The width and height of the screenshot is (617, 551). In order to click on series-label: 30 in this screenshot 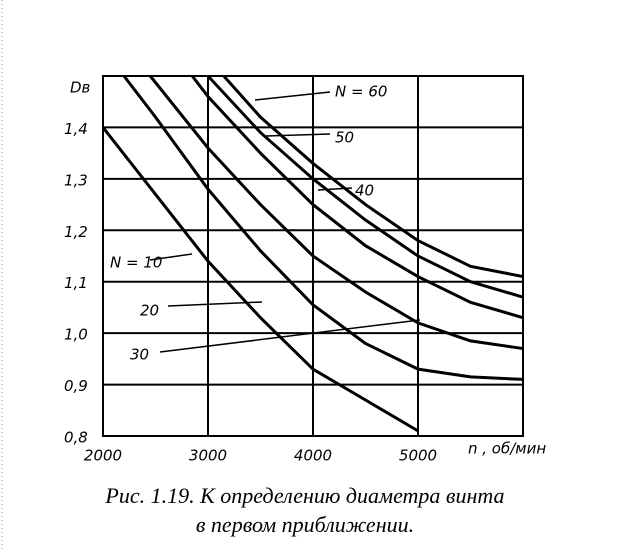, I will do `click(139, 355)`.